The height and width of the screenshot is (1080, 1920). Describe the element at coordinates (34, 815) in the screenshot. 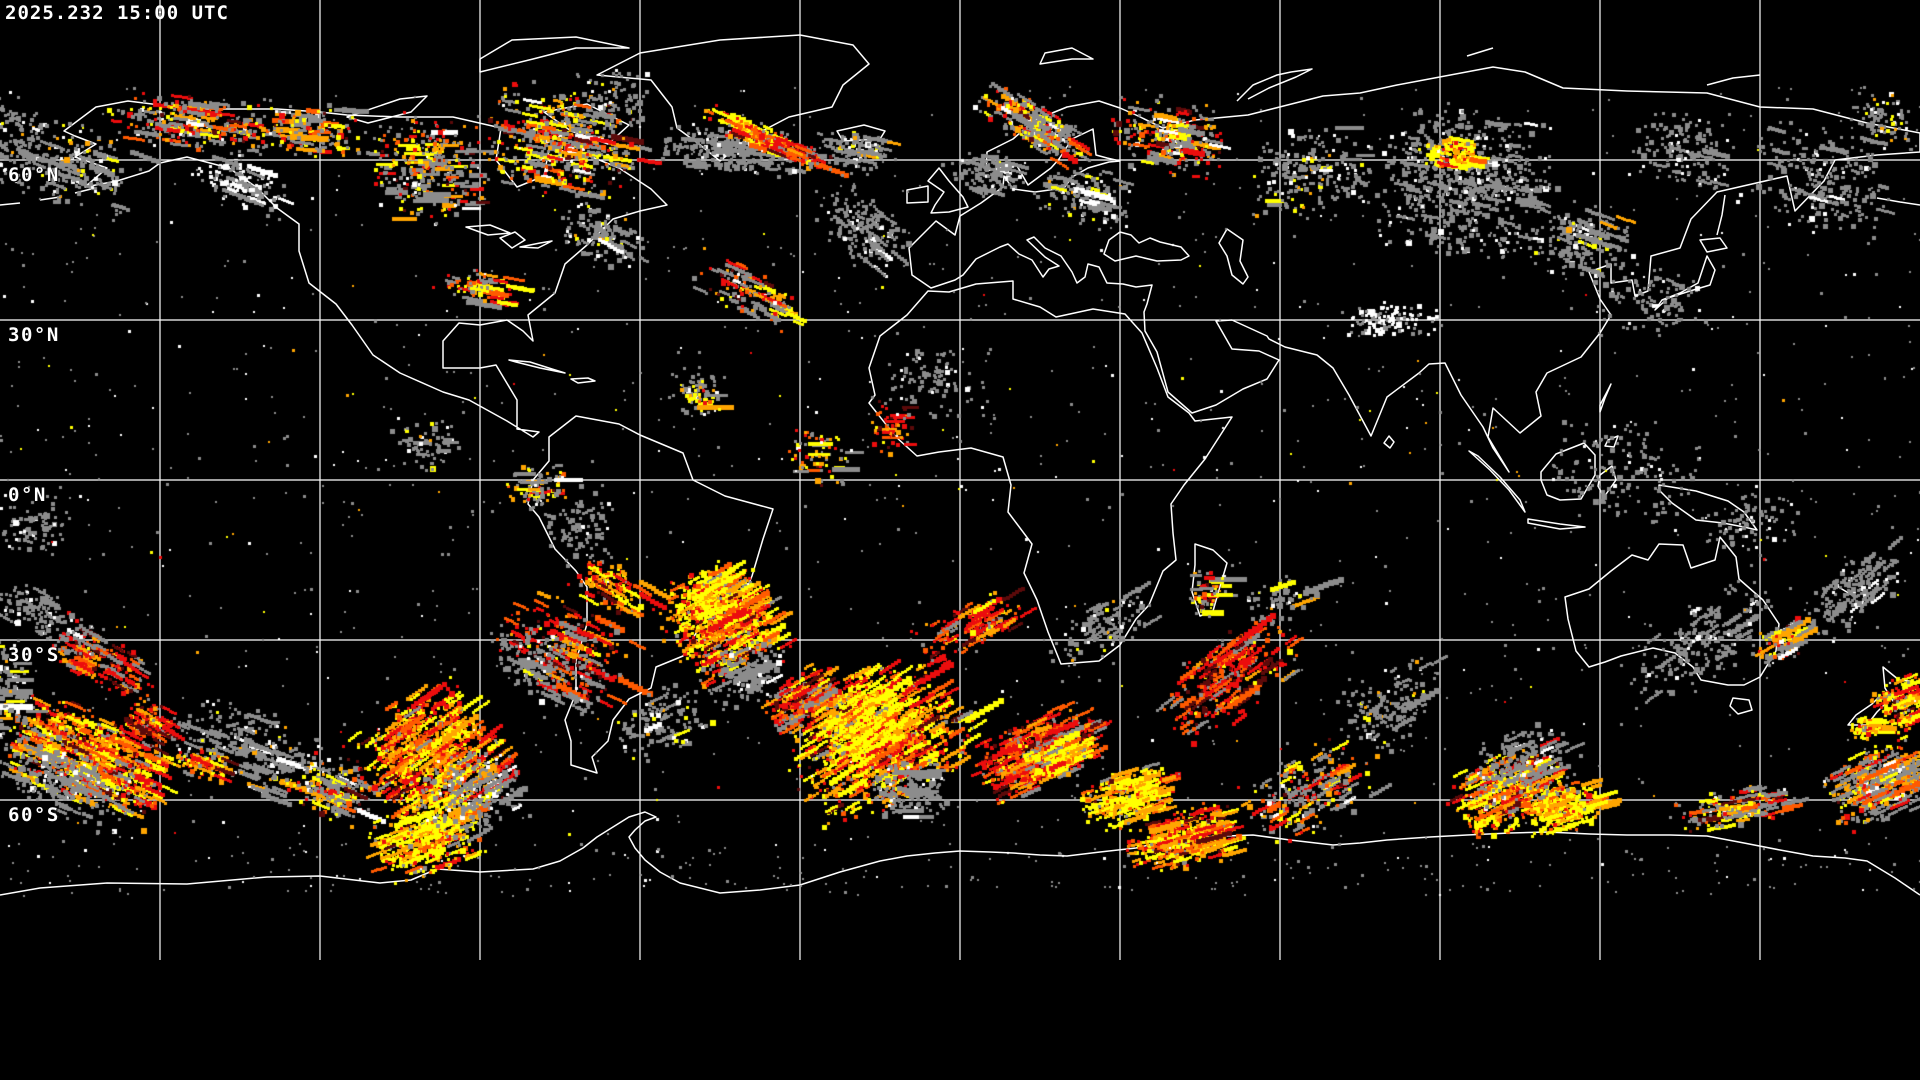

I see `lat-label: 60°S` at that location.